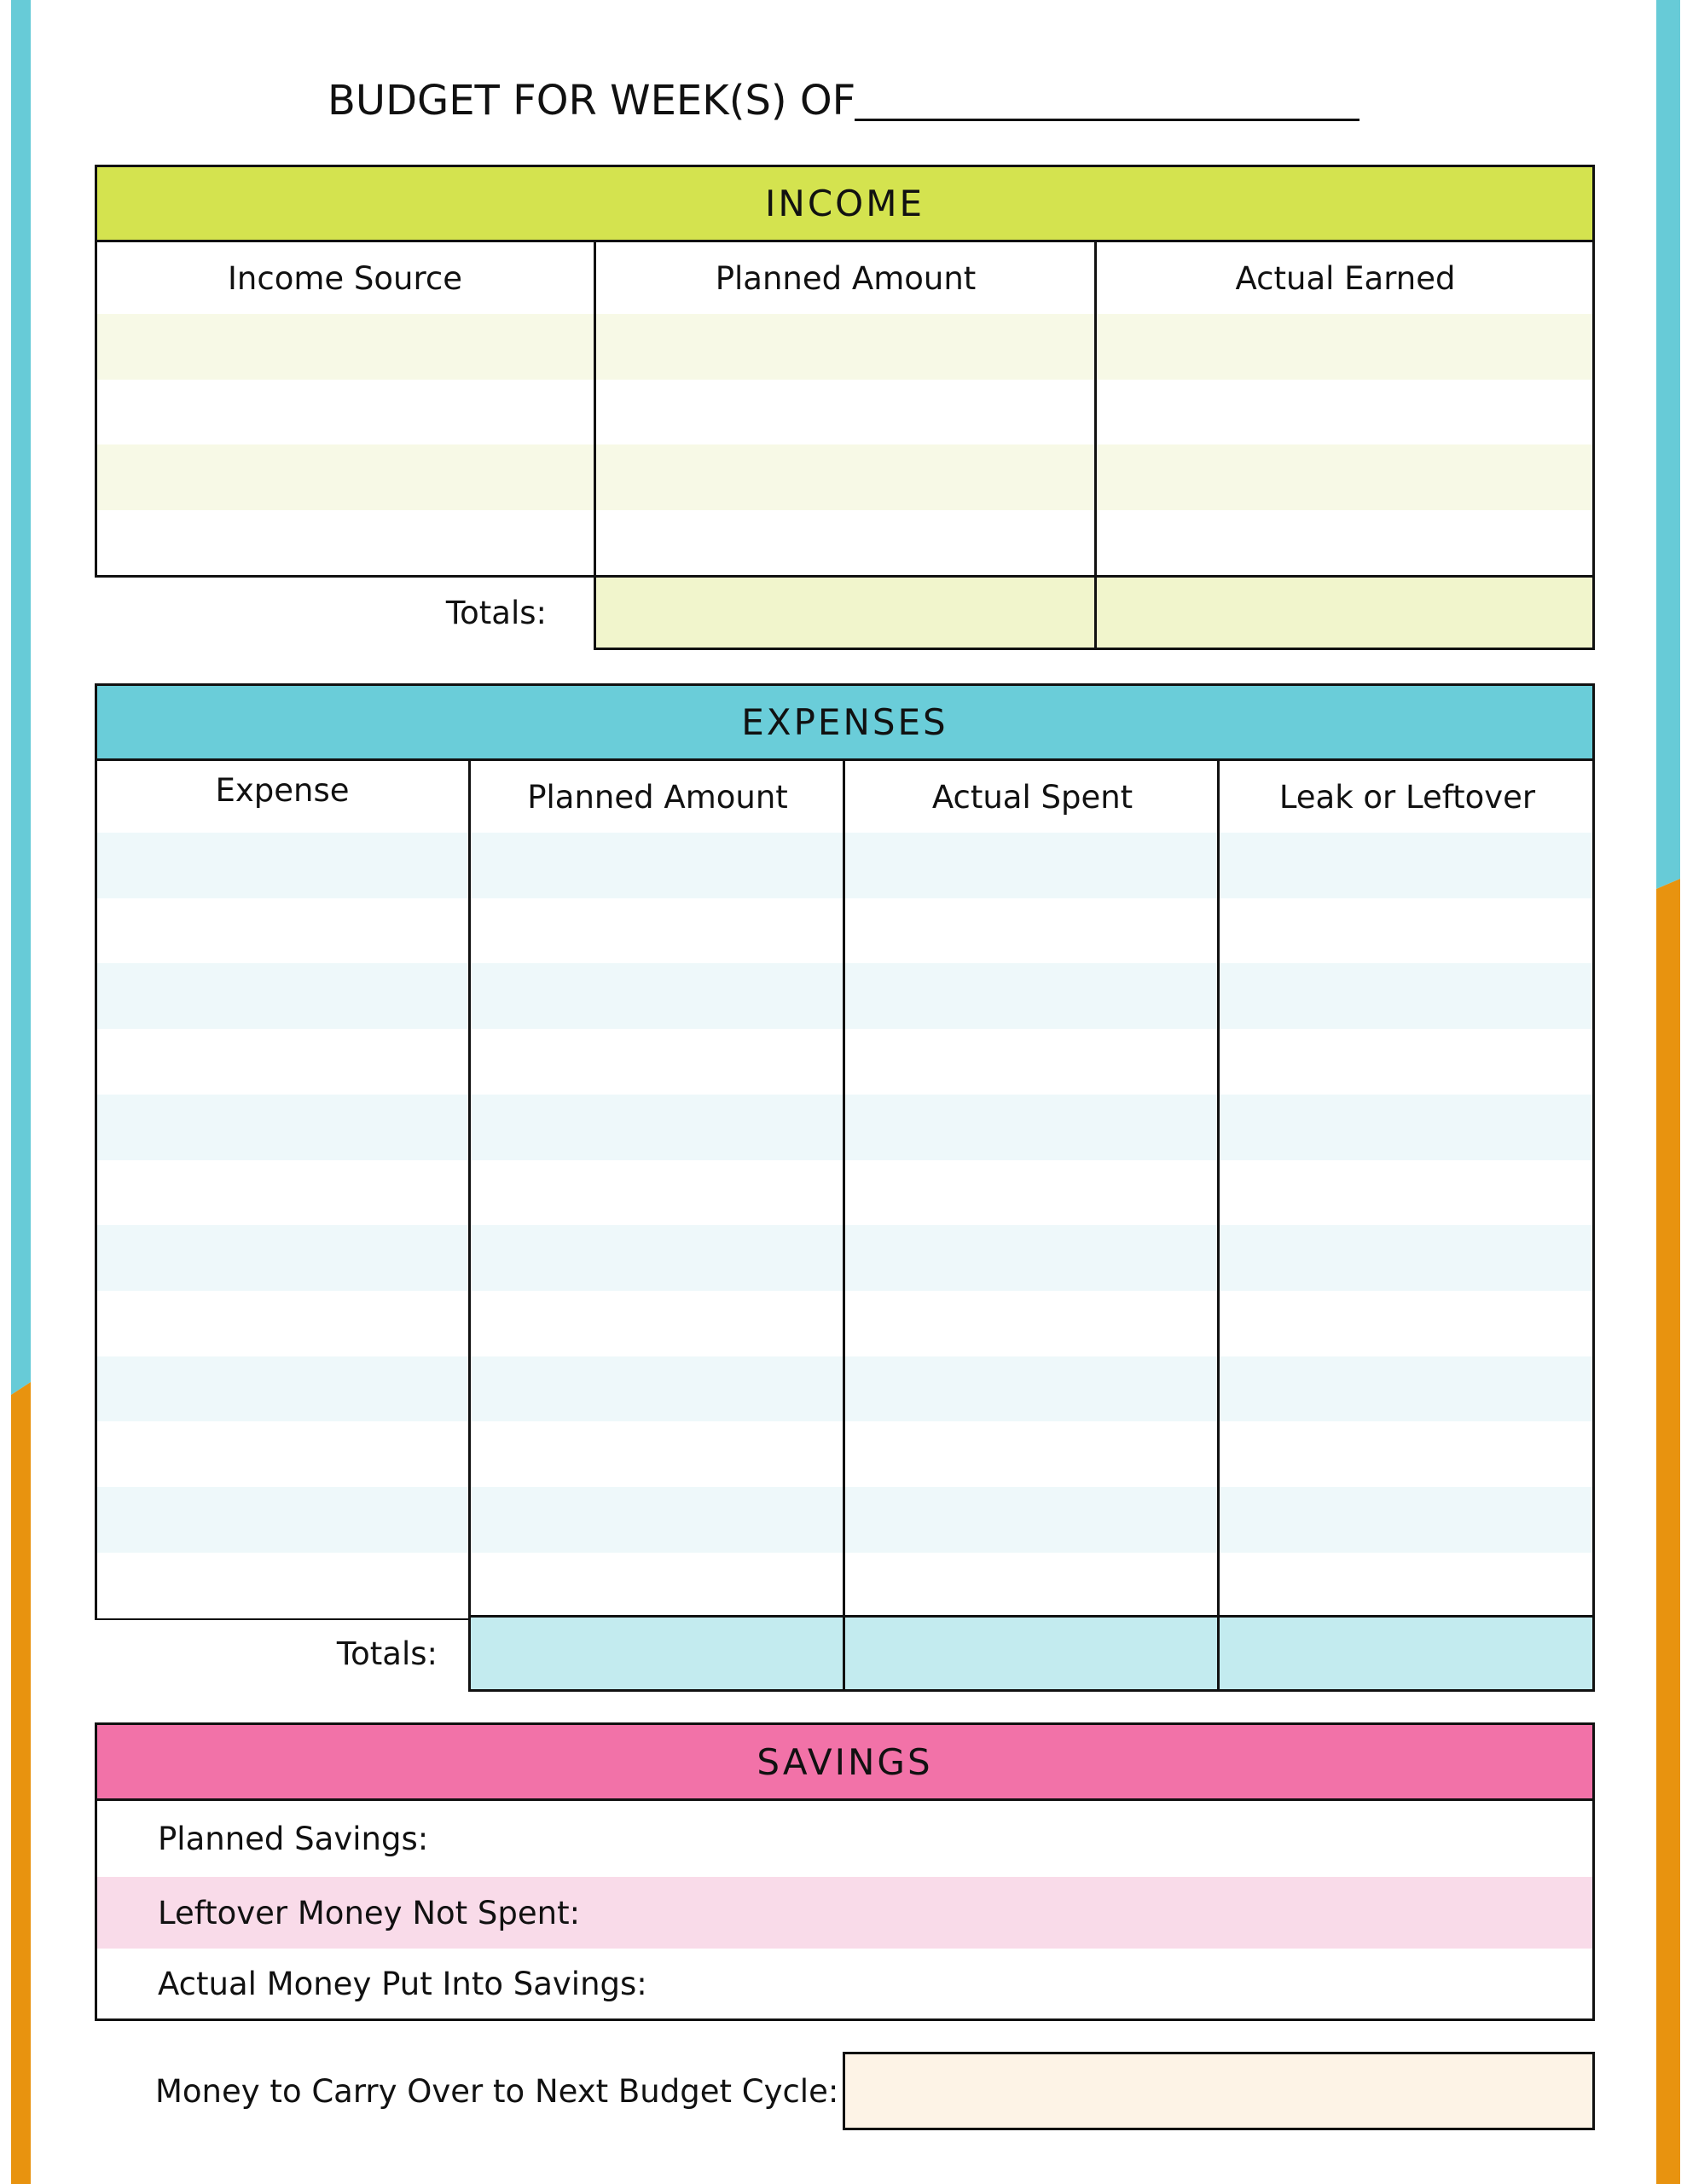  I want to click on income-totals-label: Totals:, so click(496, 613).